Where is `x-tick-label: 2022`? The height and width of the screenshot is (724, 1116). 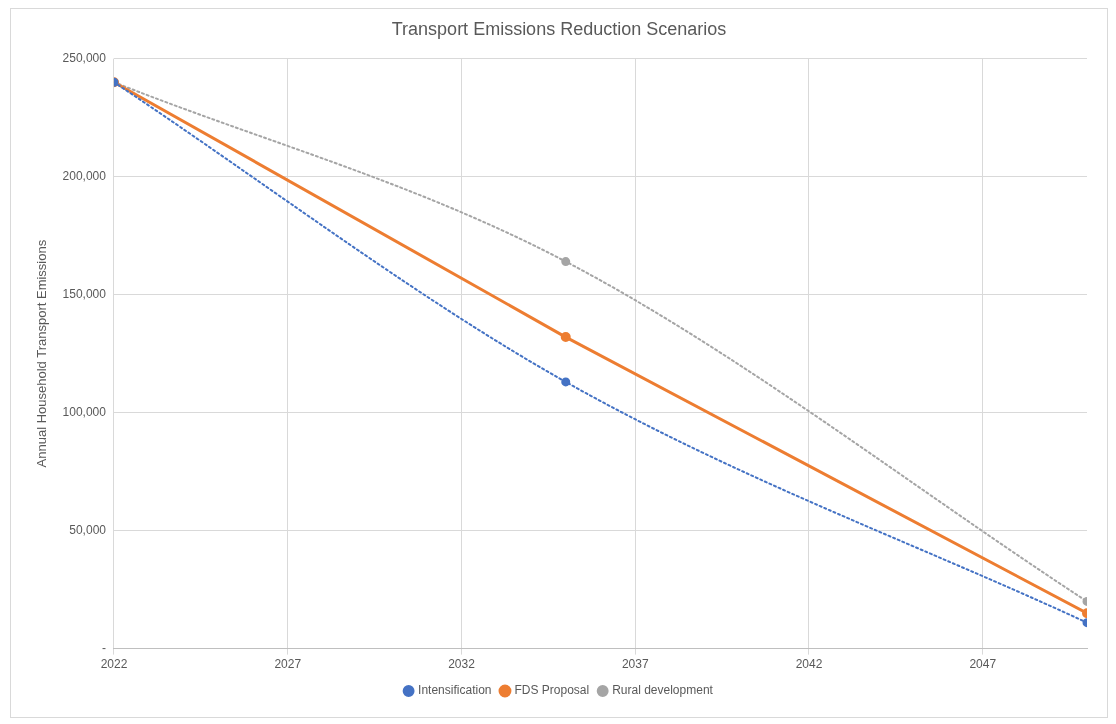 x-tick-label: 2022 is located at coordinates (114, 664).